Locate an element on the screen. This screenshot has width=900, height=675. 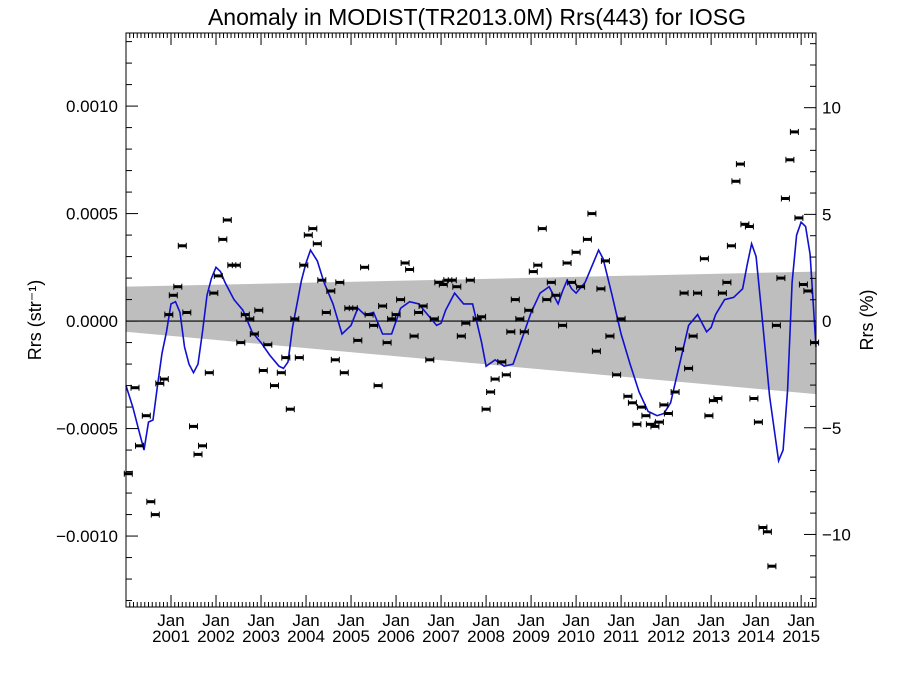
x-tick-year-label: 2011 is located at coordinates (621, 636).